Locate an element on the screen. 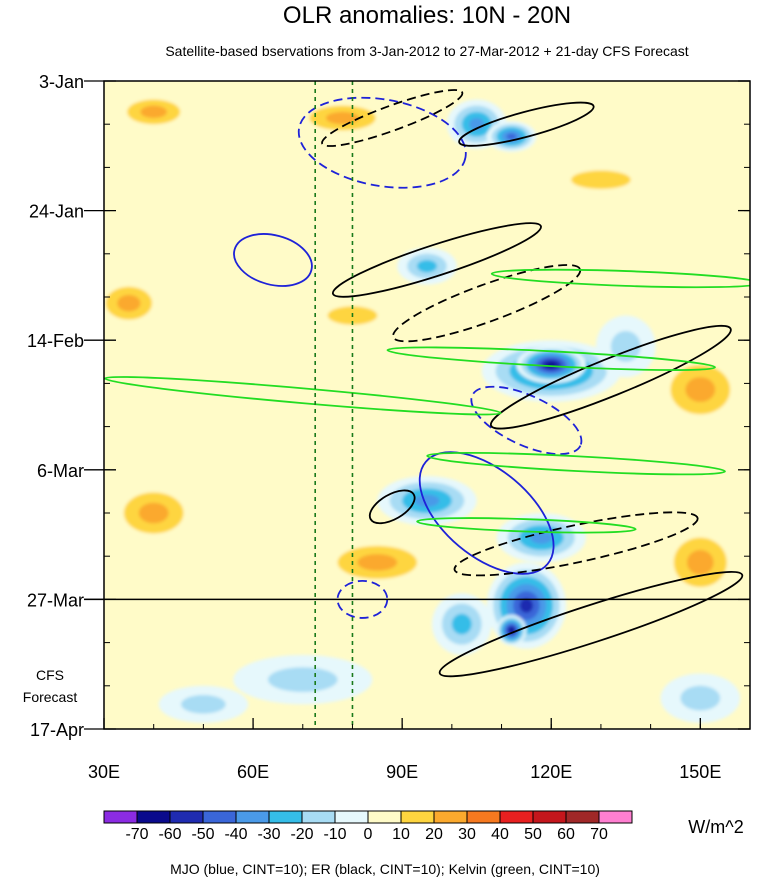 Image resolution: width=770 pixels, height=878 pixels. forecast-label-line2: Forecast is located at coordinates (50, 697).